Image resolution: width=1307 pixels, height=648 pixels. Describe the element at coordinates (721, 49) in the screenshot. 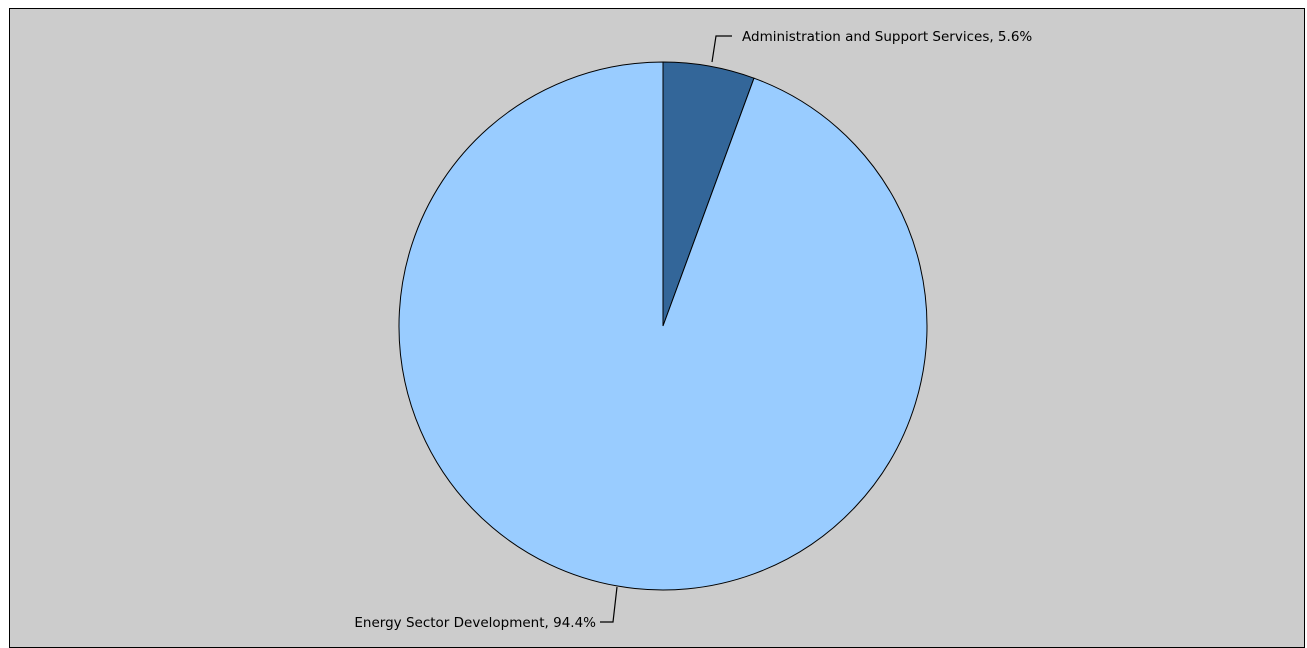

I see `leader-line-administration` at that location.